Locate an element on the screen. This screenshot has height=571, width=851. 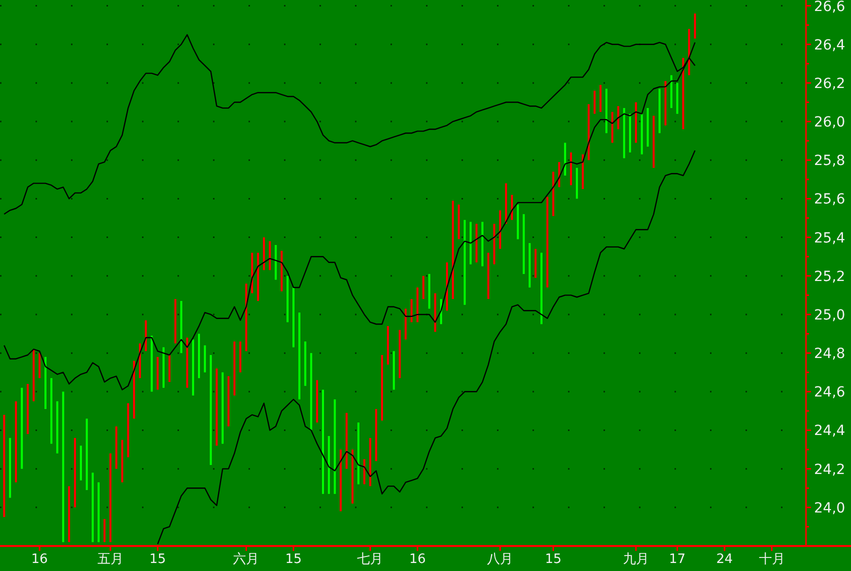
x-tick-label: 八月 is located at coordinates (500, 559).